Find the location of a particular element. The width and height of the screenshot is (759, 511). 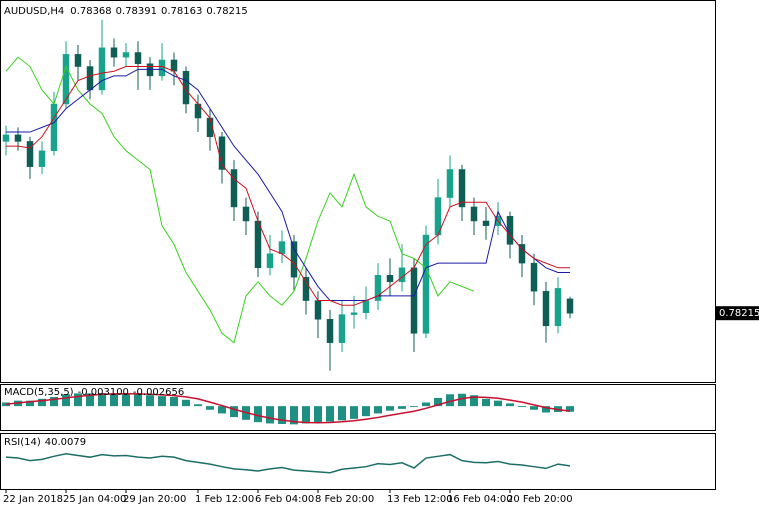

chart-header: AUDUSD,H4 0.78368 0.78391 0.78163 0.78215 is located at coordinates (126, 11).